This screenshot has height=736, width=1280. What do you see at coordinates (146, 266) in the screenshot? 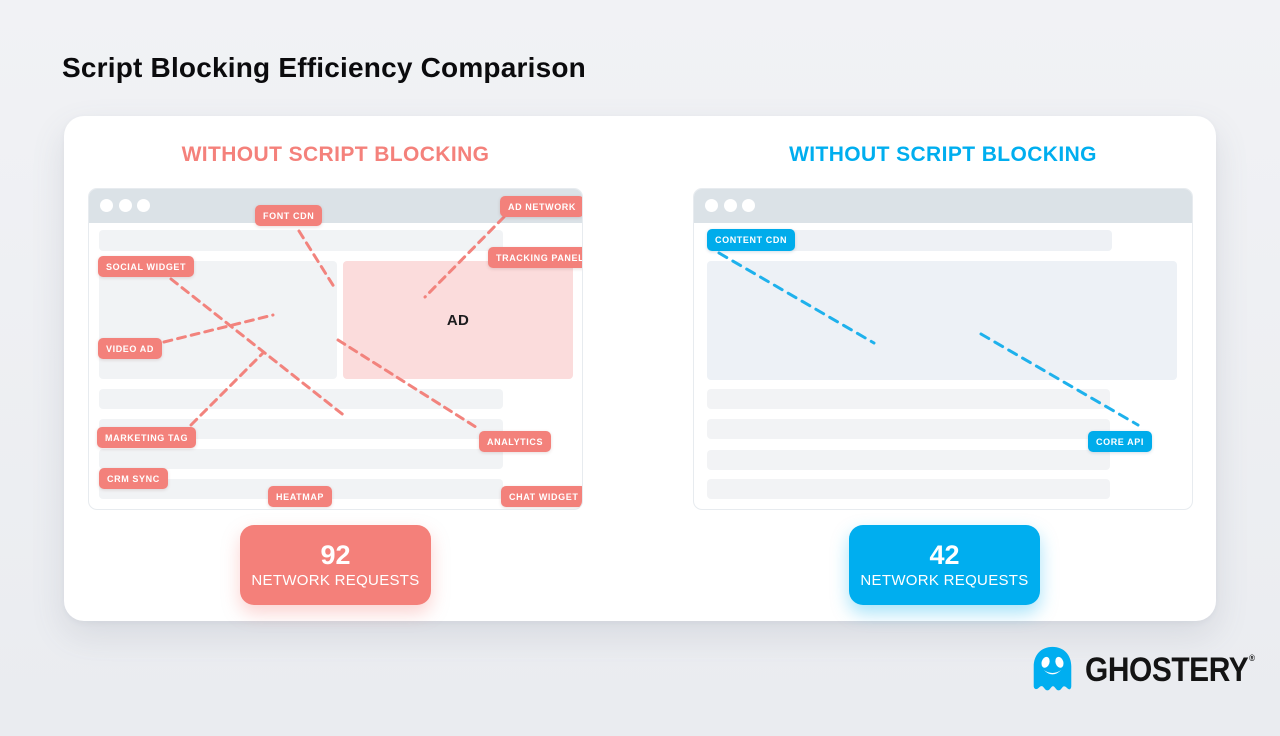
I see `tracker-tag-social-widget: SOCIAL WIDGET` at bounding box center [146, 266].